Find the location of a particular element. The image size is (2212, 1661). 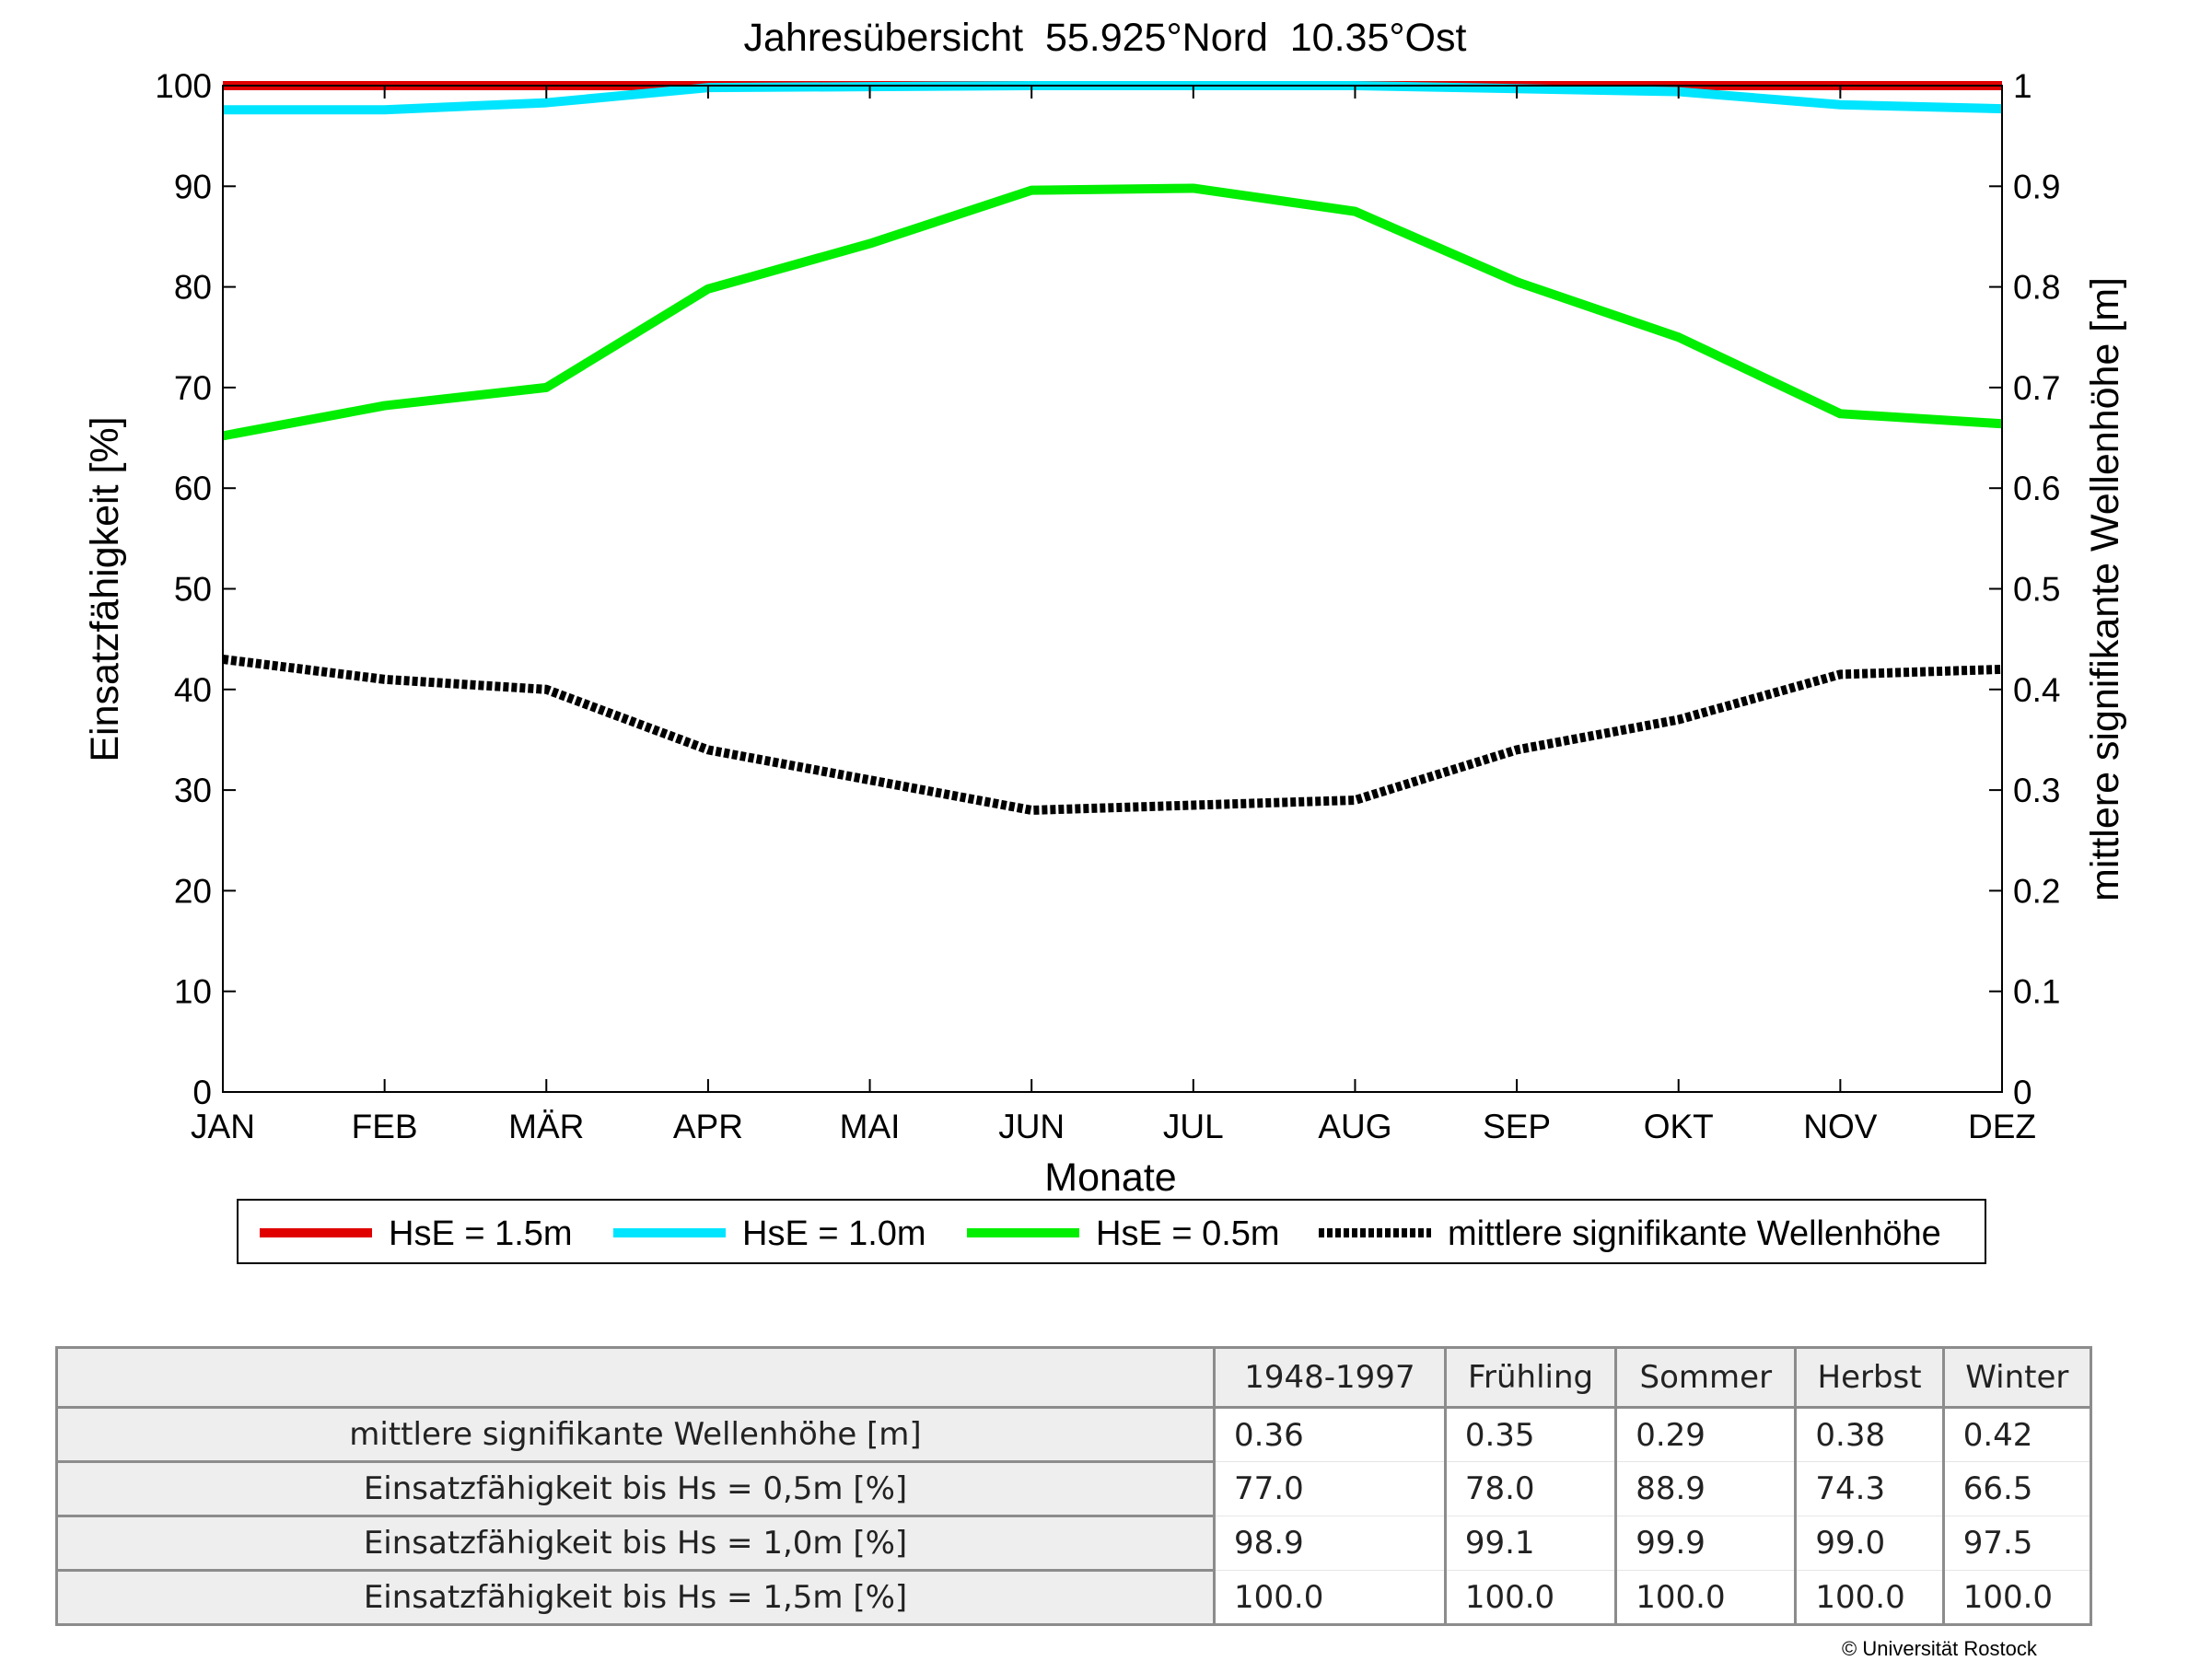

y2-tick-label: 0.5 is located at coordinates (2037, 590).